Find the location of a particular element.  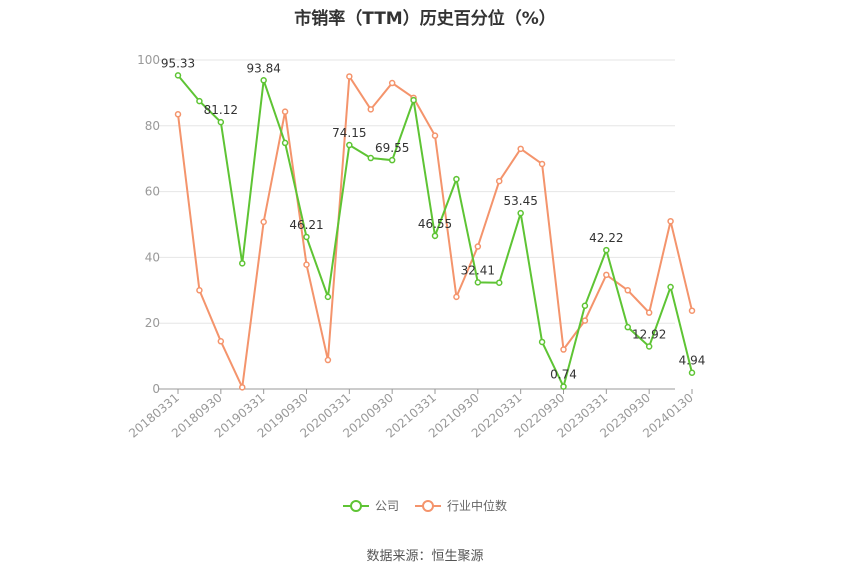

y-tick-label: 60 is located at coordinates (152, 192).